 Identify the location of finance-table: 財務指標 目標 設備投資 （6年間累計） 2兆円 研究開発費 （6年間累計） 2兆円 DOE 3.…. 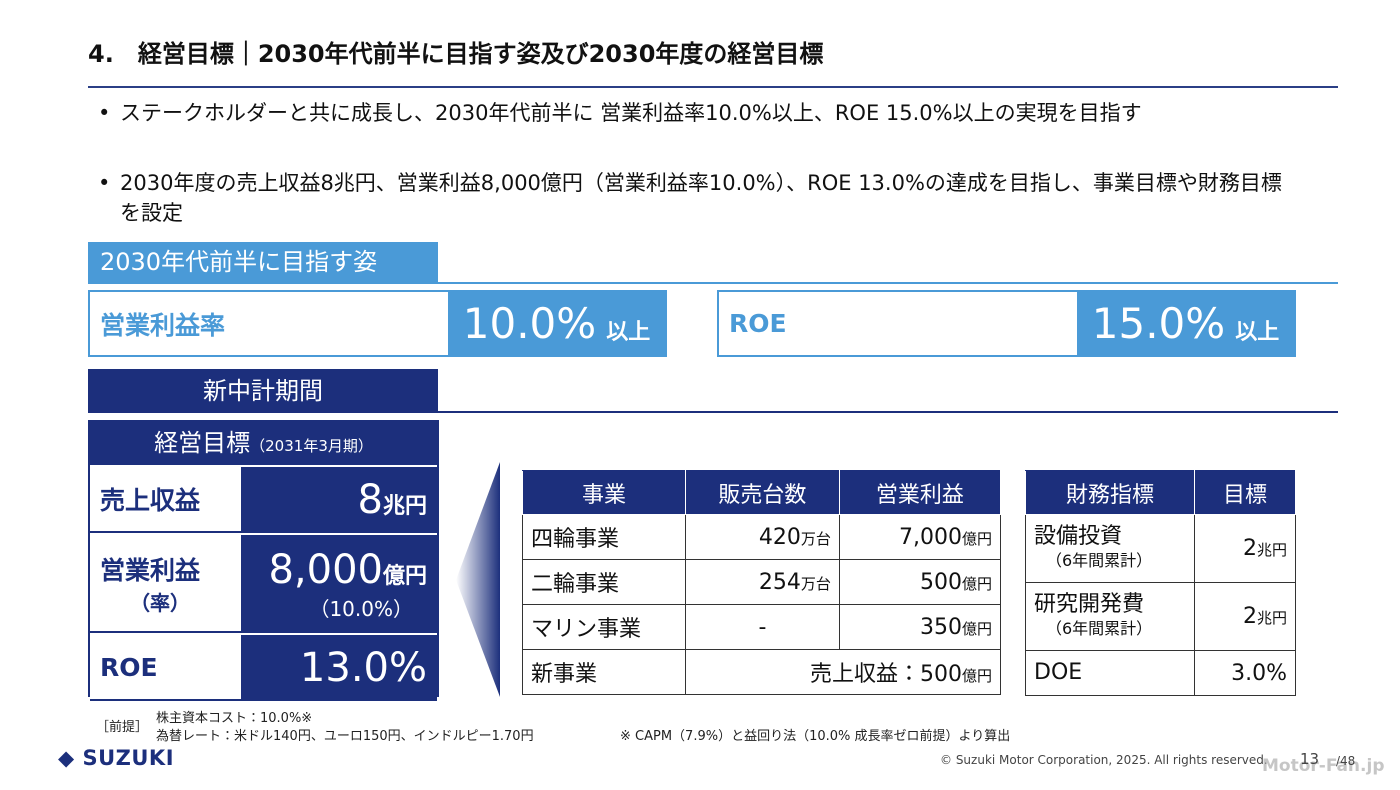
(1160, 583).